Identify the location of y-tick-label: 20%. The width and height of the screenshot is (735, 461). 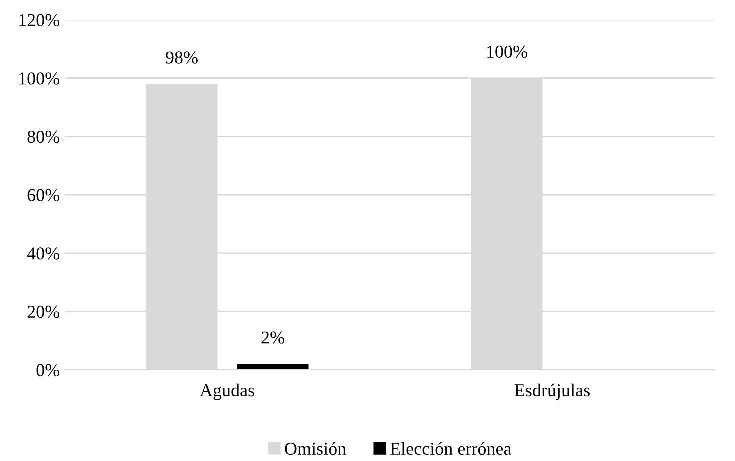
(44, 312).